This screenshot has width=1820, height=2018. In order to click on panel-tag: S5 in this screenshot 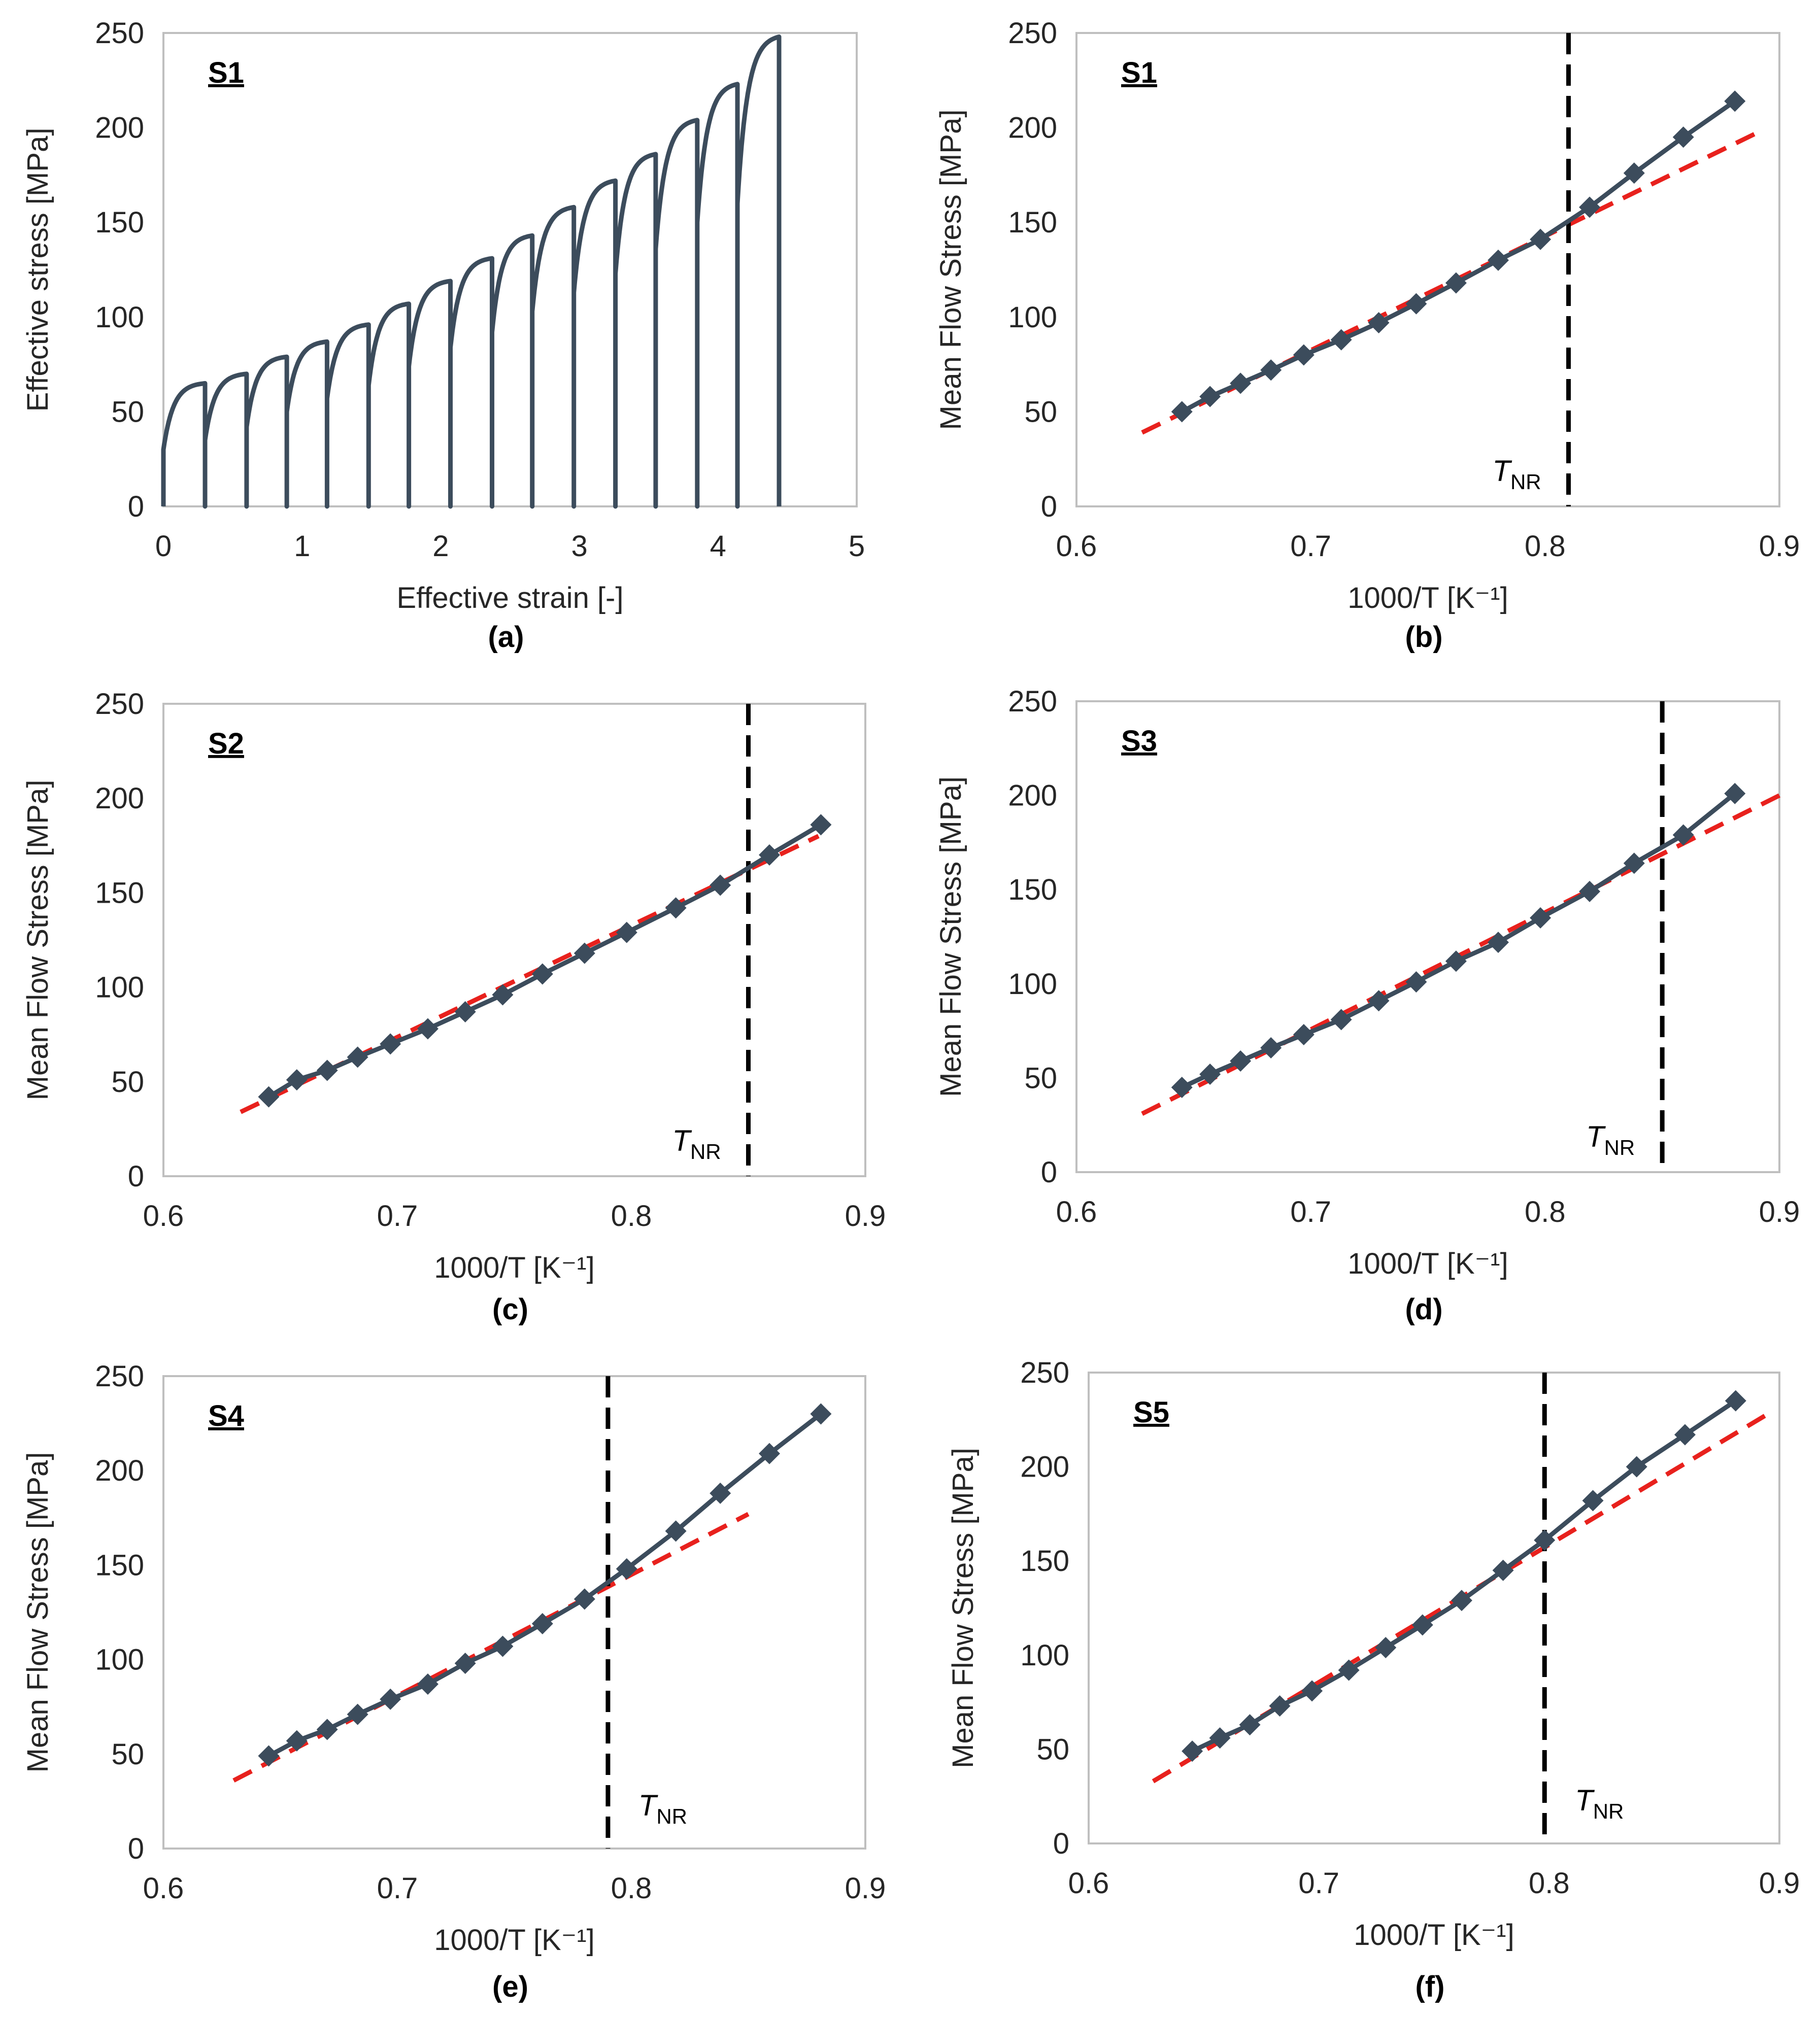, I will do `click(1151, 1413)`.